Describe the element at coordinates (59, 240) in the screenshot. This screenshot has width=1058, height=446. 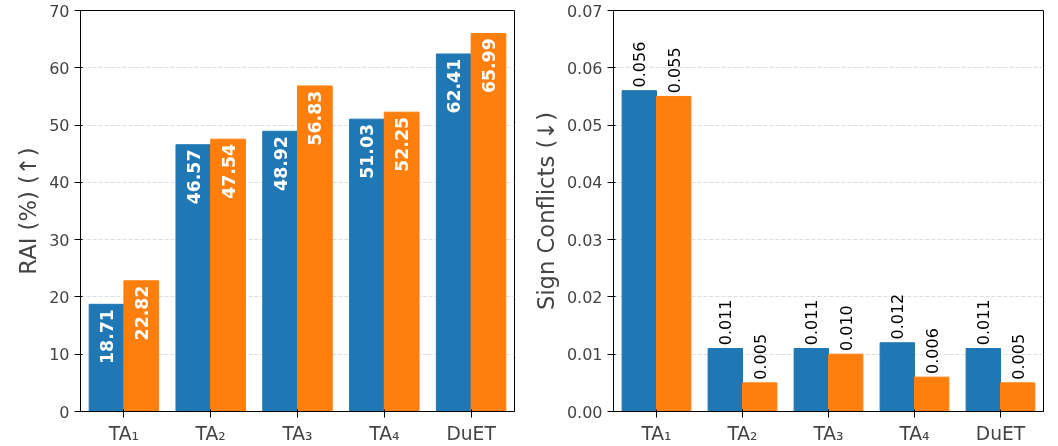
I see `y-tick-label: 30` at that location.